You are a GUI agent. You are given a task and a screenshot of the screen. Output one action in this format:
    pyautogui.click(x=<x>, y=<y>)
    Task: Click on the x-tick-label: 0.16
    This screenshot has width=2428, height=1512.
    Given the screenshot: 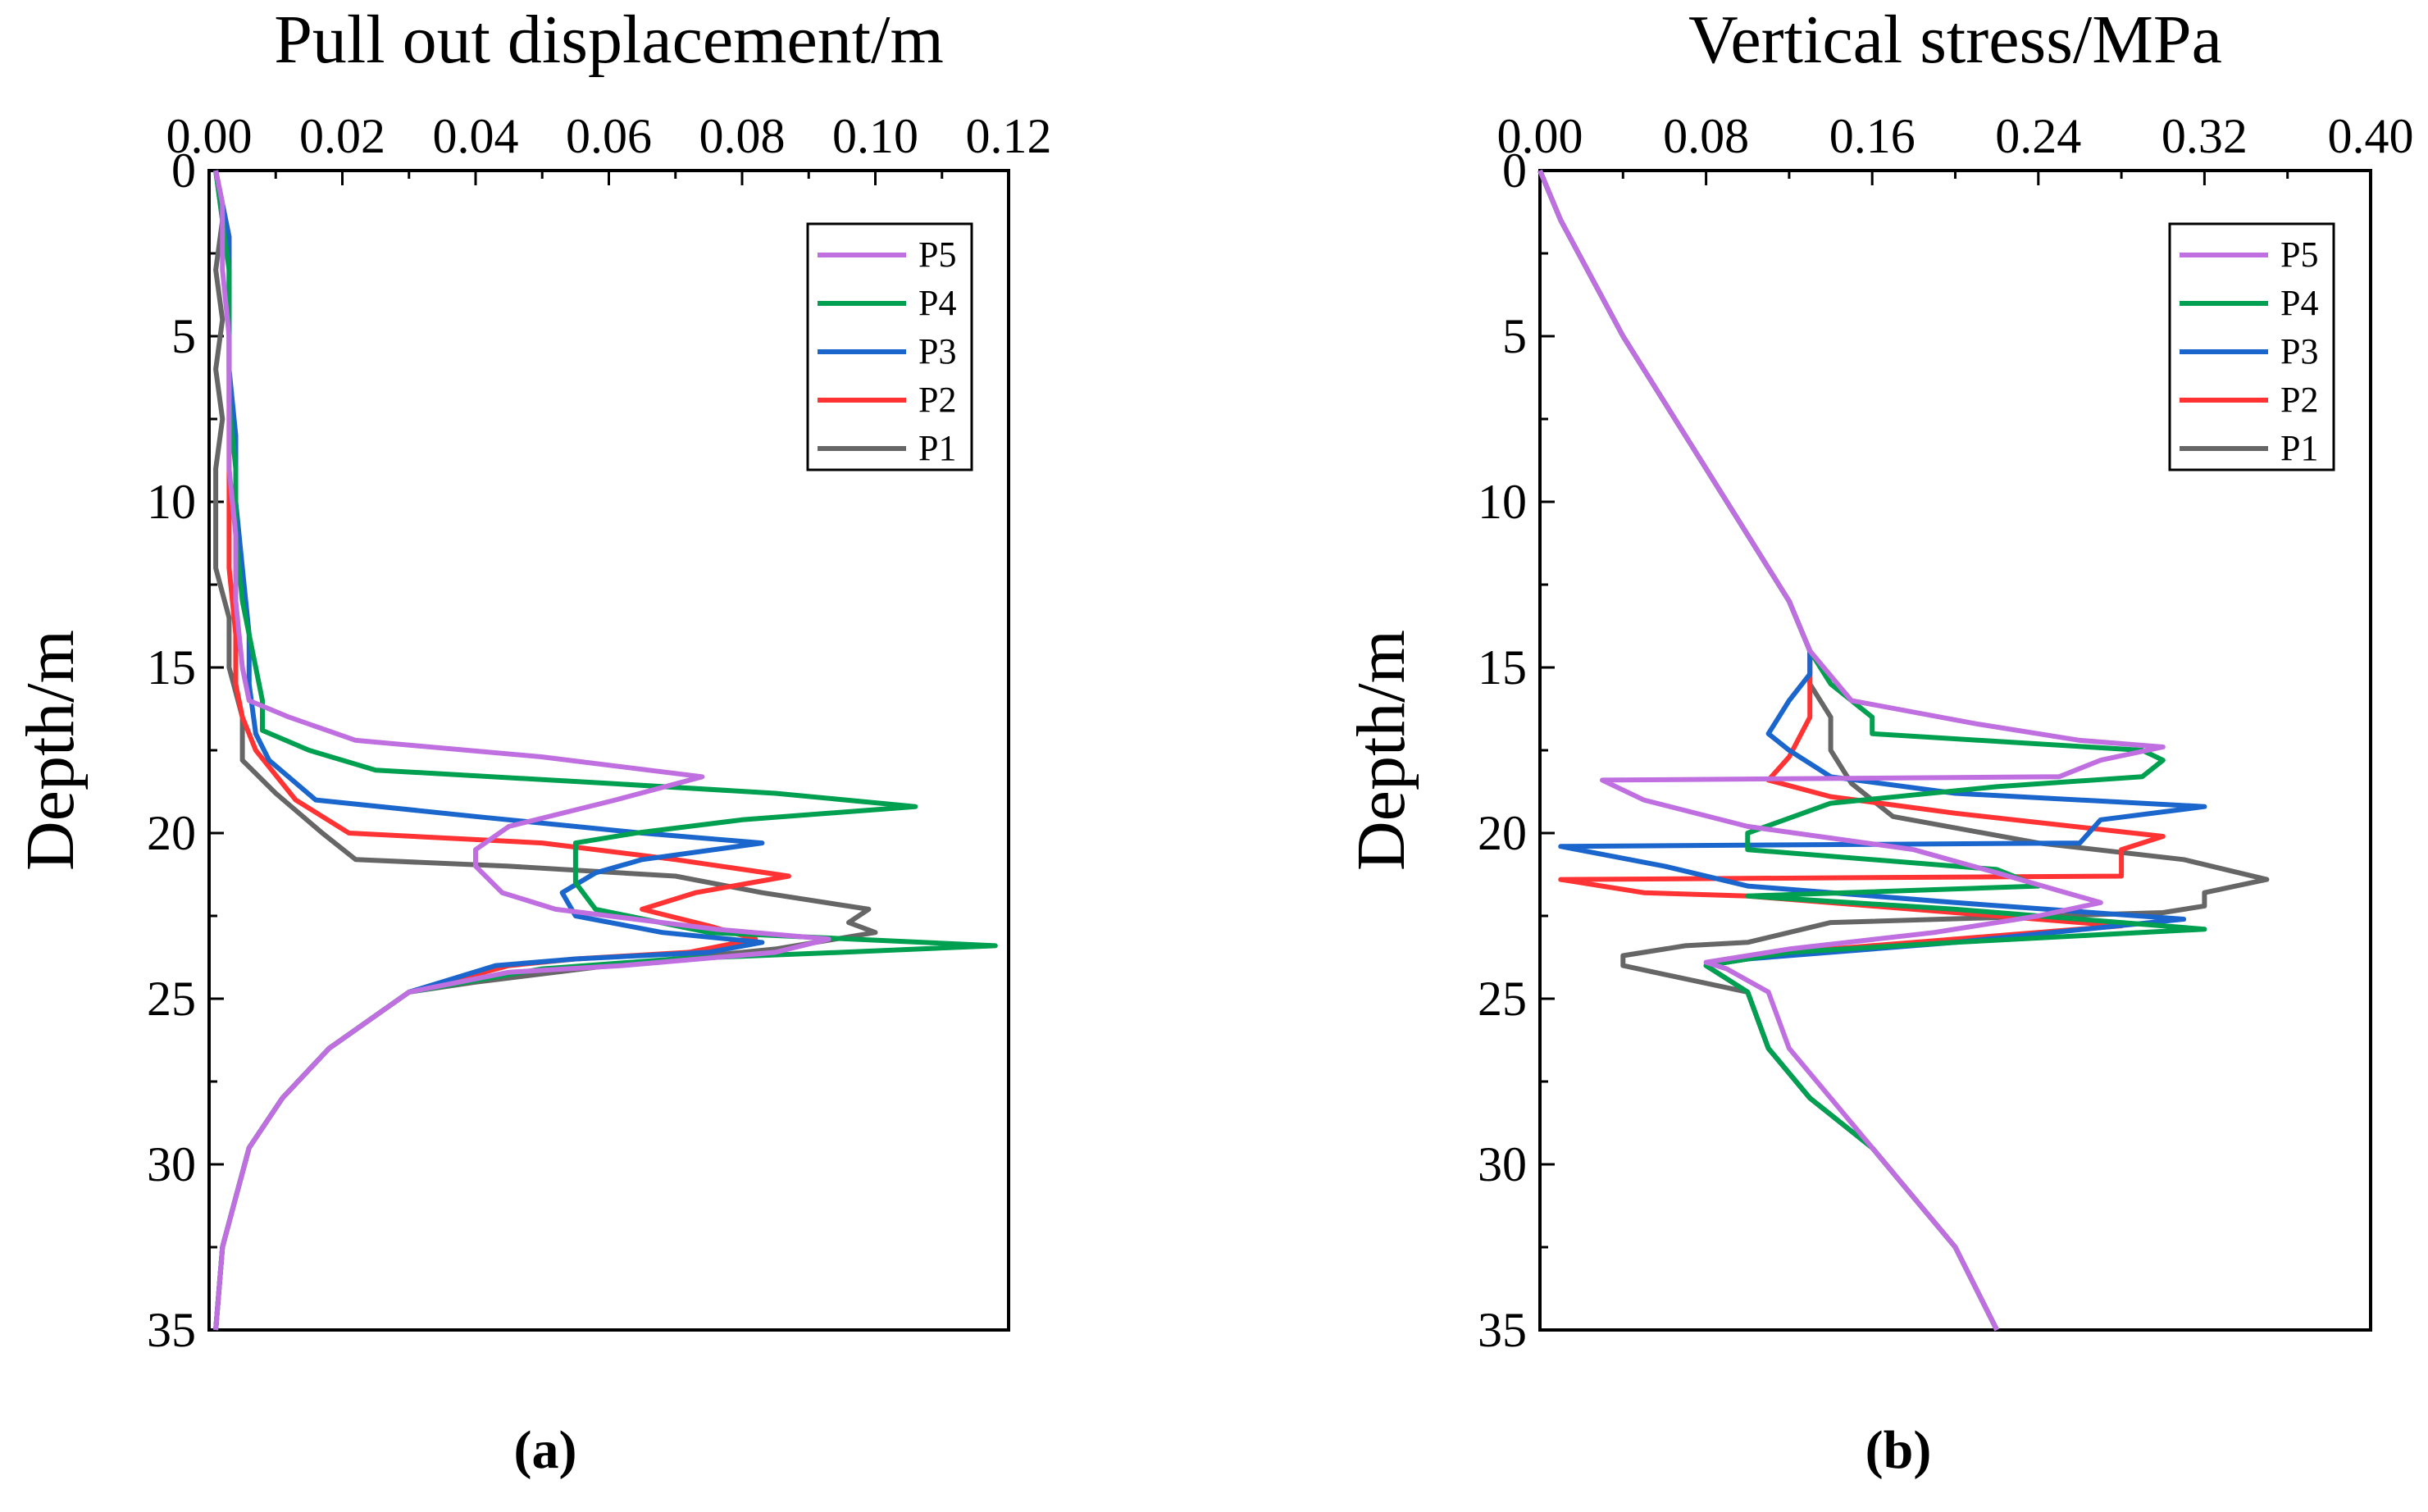 What is the action you would take?
    pyautogui.click(x=1872, y=136)
    